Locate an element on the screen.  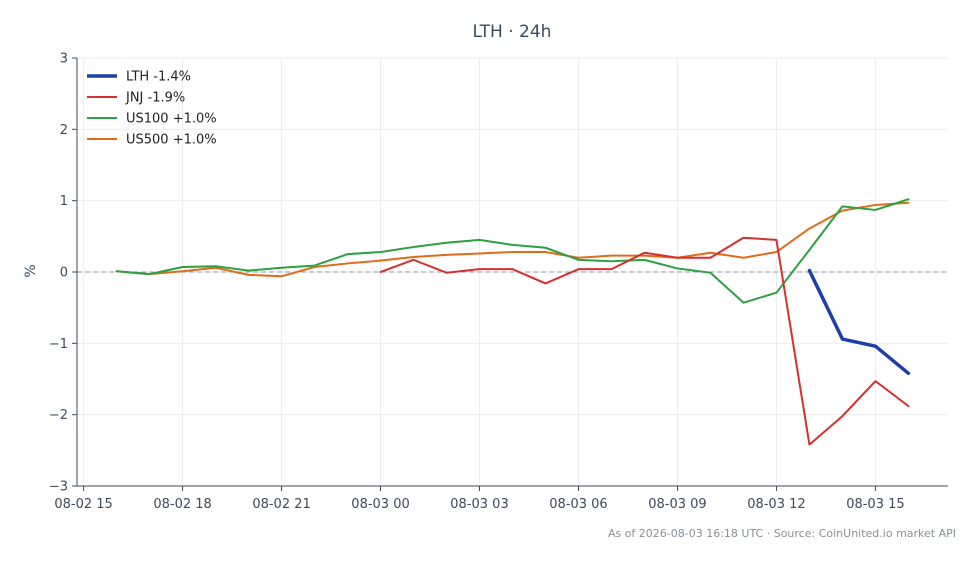
series-line-lth is located at coordinates (859, 322).